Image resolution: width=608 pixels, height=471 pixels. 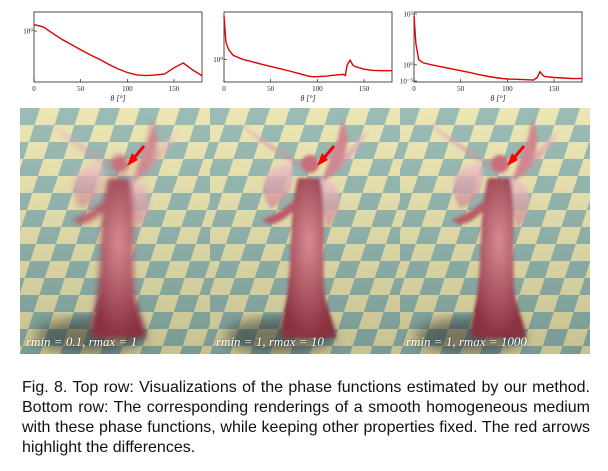 What do you see at coordinates (81, 89) in the screenshot?
I see `plot-1-xtick-label: 50` at bounding box center [81, 89].